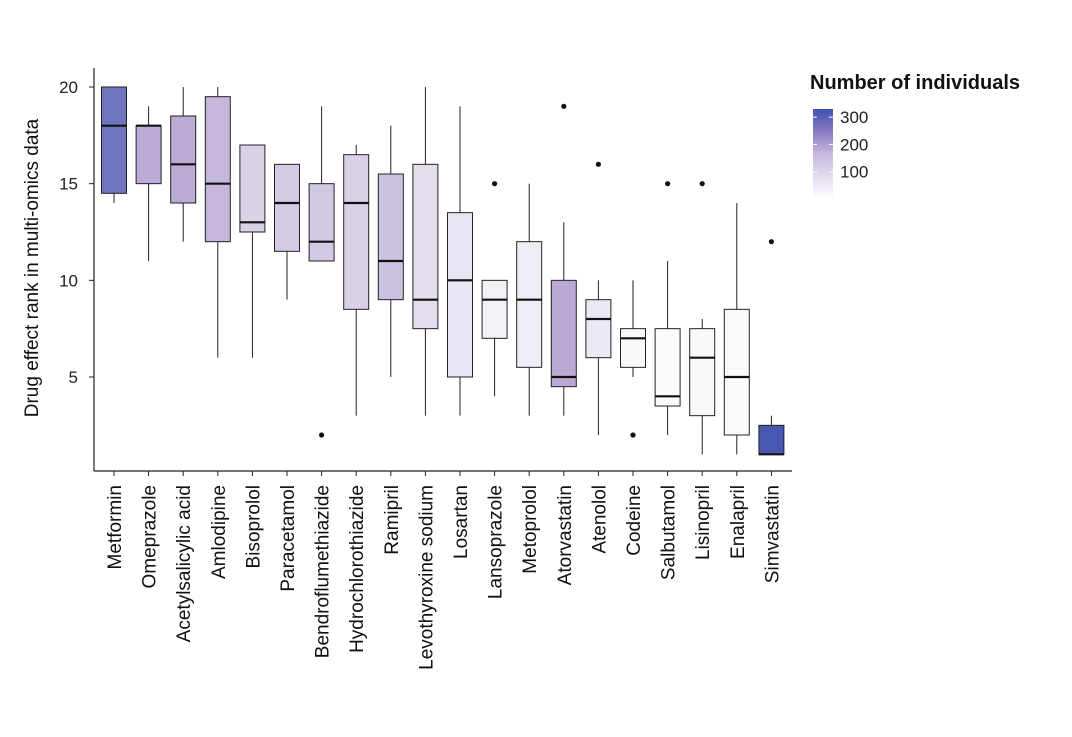 The width and height of the screenshot is (1072, 737). I want to click on box-enalapril, so click(736, 329).